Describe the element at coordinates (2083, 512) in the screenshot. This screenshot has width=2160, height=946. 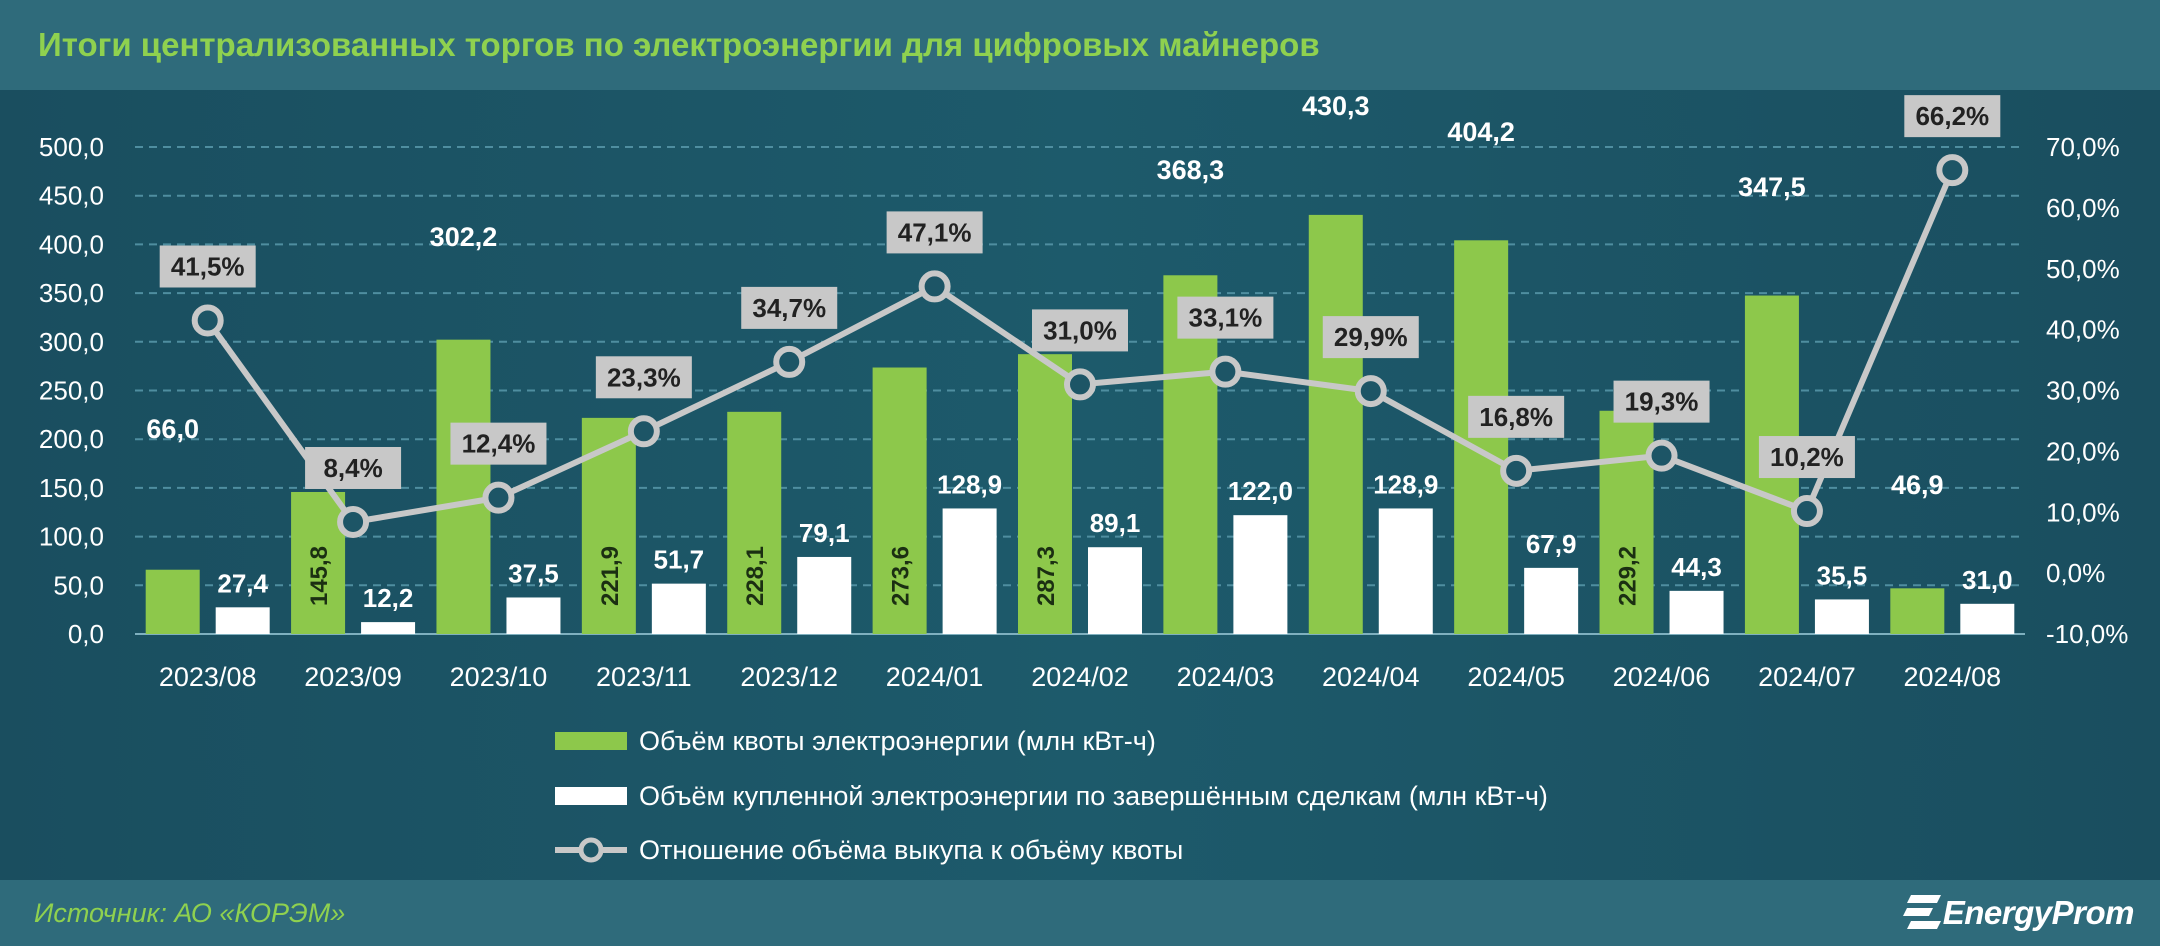
I see `y-right-tick-label: 10,0%` at that location.